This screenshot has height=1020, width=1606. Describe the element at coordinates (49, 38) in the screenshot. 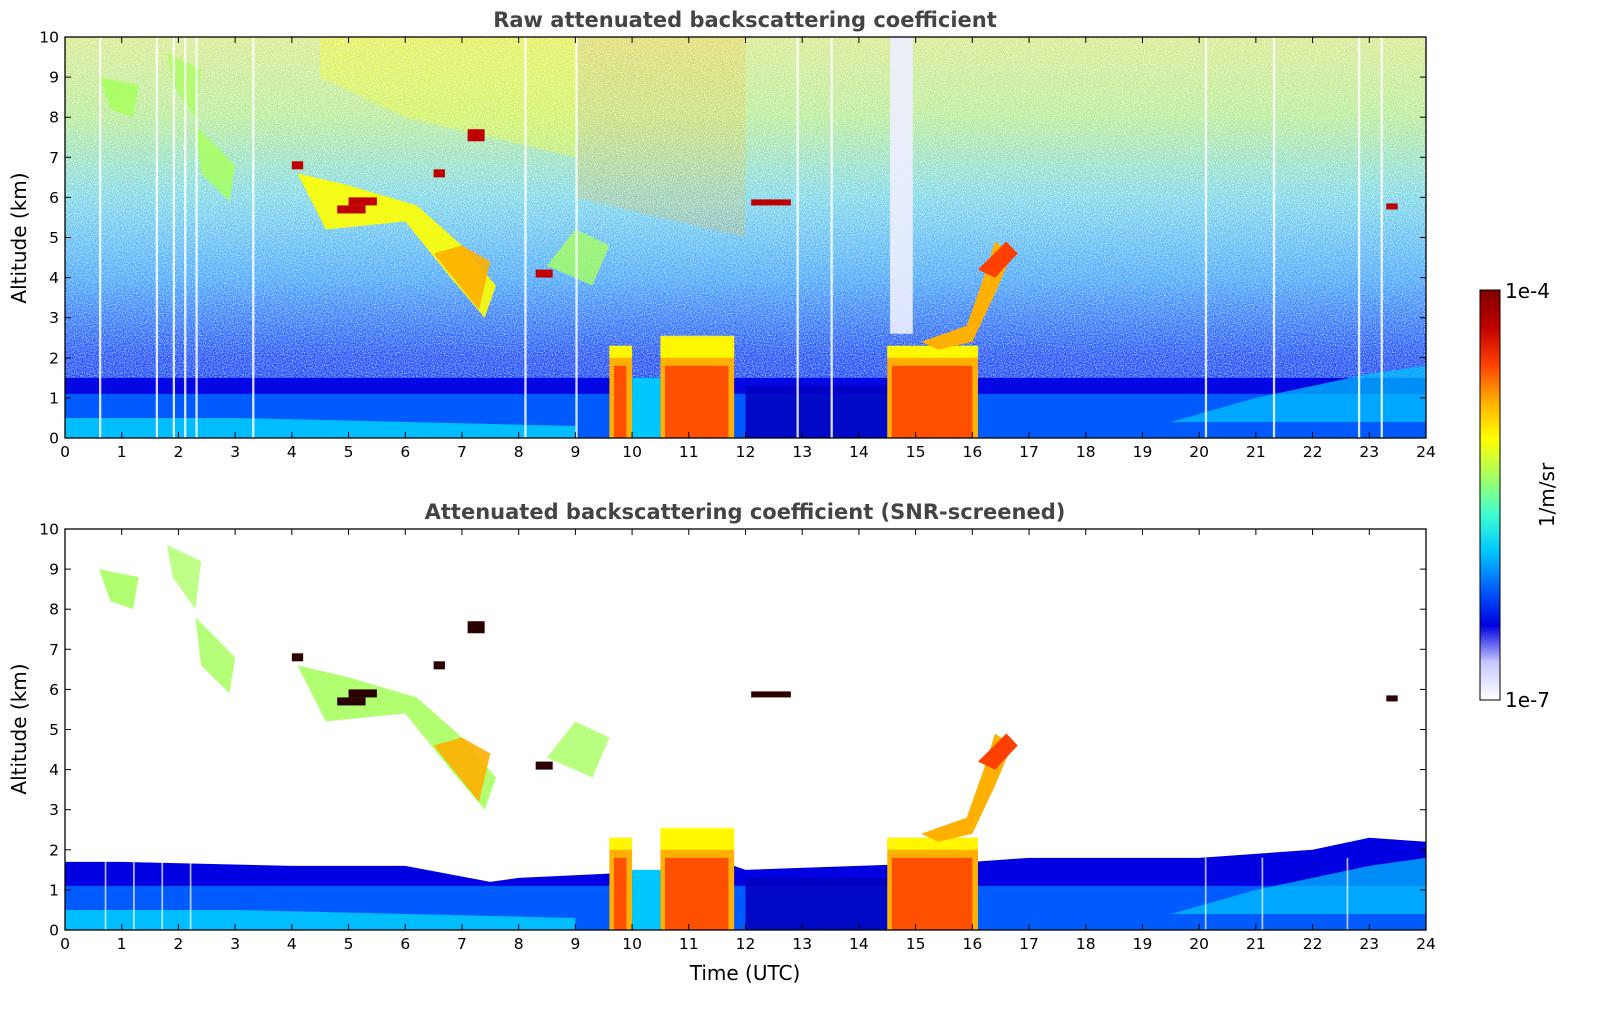

I see `y-tick-label: 10` at that location.